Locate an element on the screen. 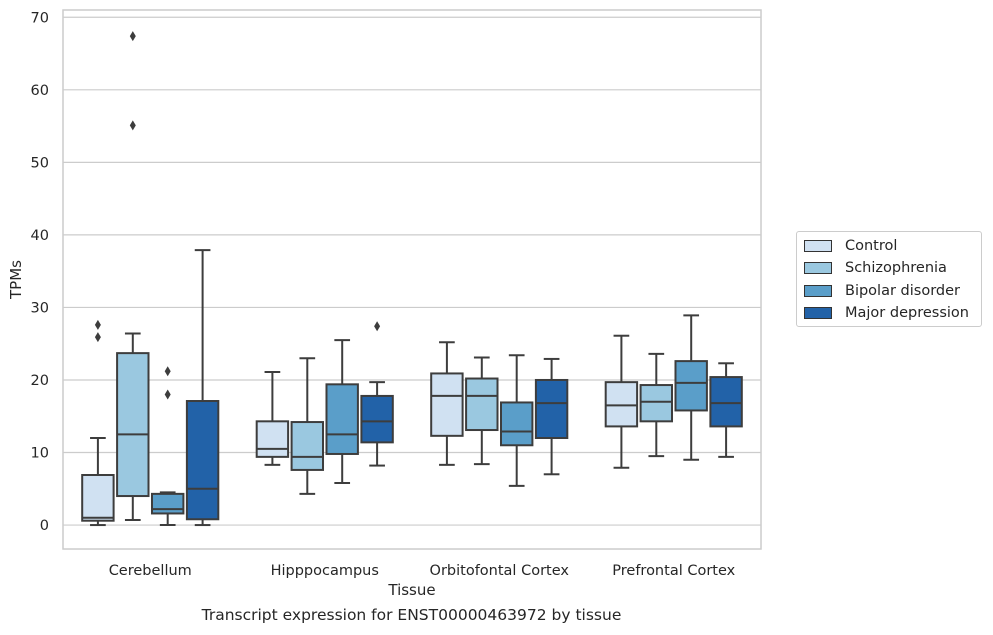 This screenshot has width=993, height=635. y-tick-label: 60 is located at coordinates (40, 91).